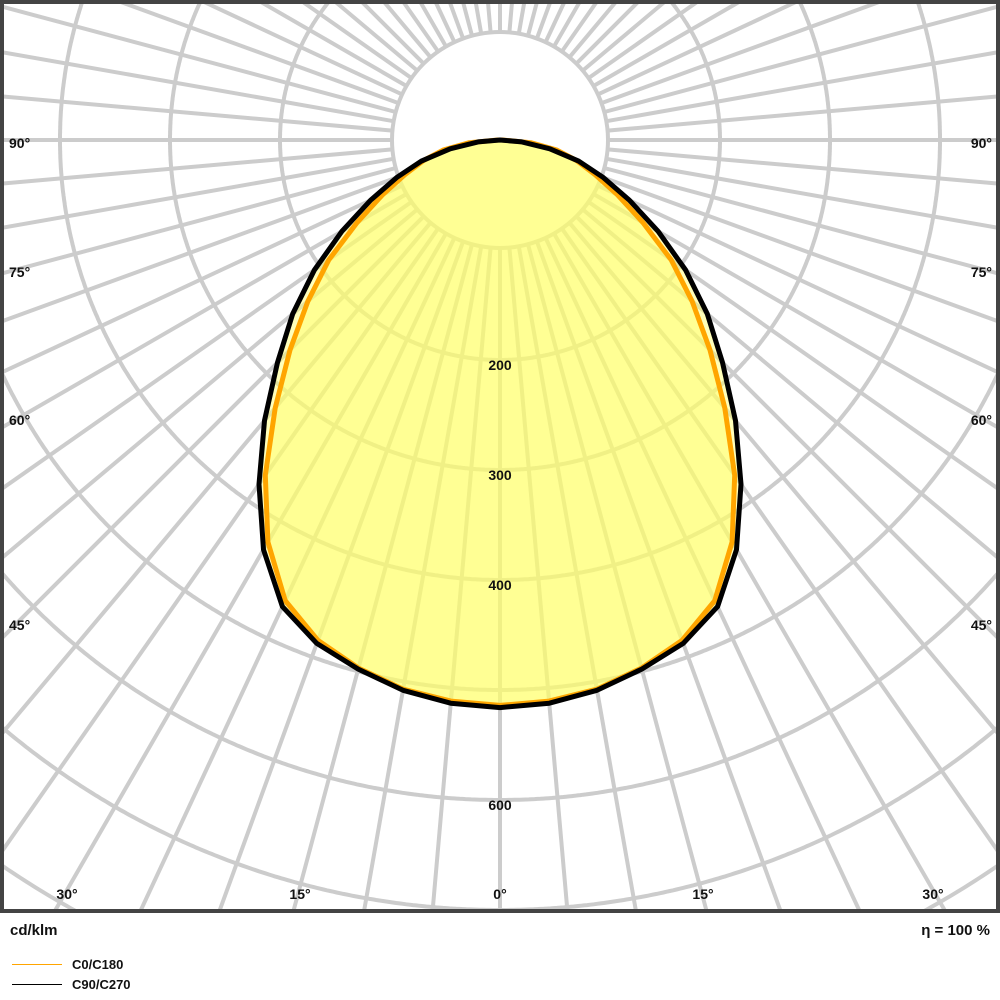  Describe the element at coordinates (500, 475) in the screenshot. I see `radial-tick-label: 300` at that location.